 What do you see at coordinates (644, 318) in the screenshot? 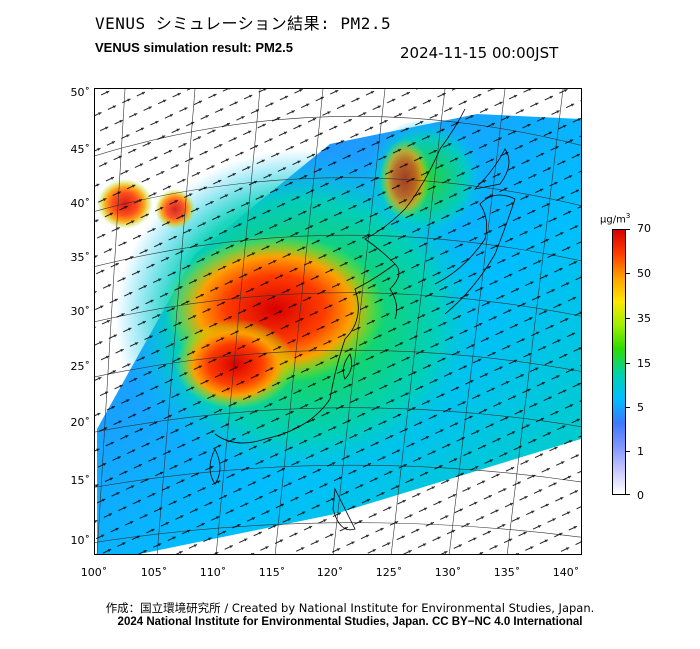
I see `colorbar-label-35: 35` at bounding box center [644, 318].